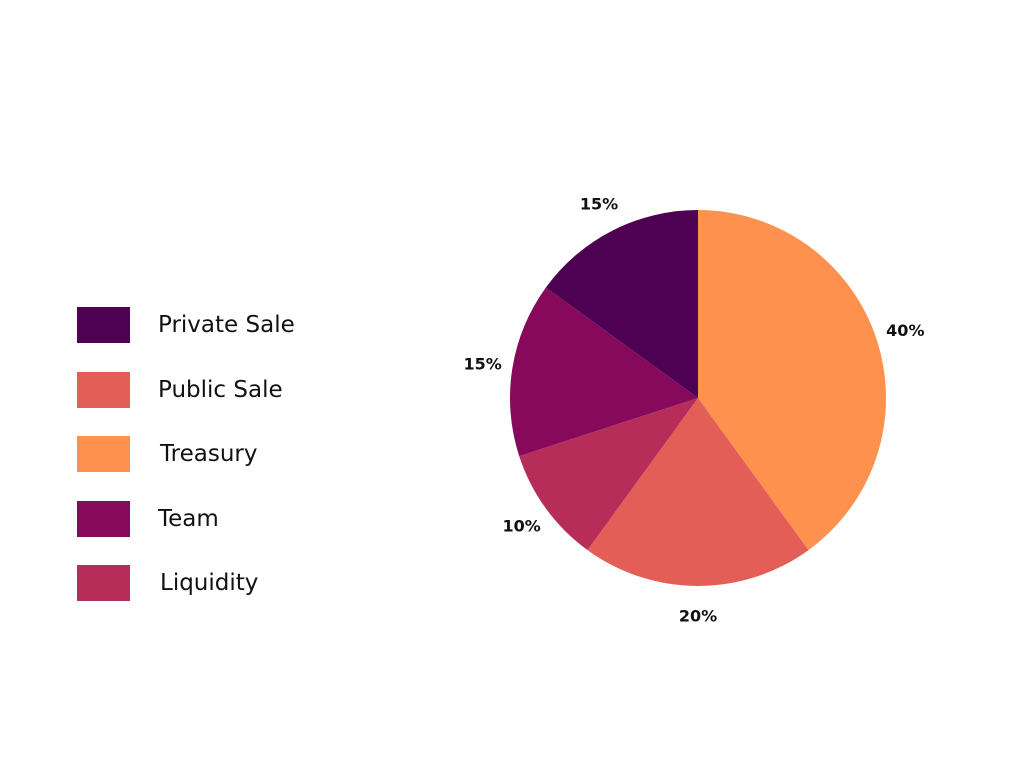 This screenshot has height=768, width=1024. Describe the element at coordinates (698, 616) in the screenshot. I see `pie-label-public-sale: 20%` at that location.